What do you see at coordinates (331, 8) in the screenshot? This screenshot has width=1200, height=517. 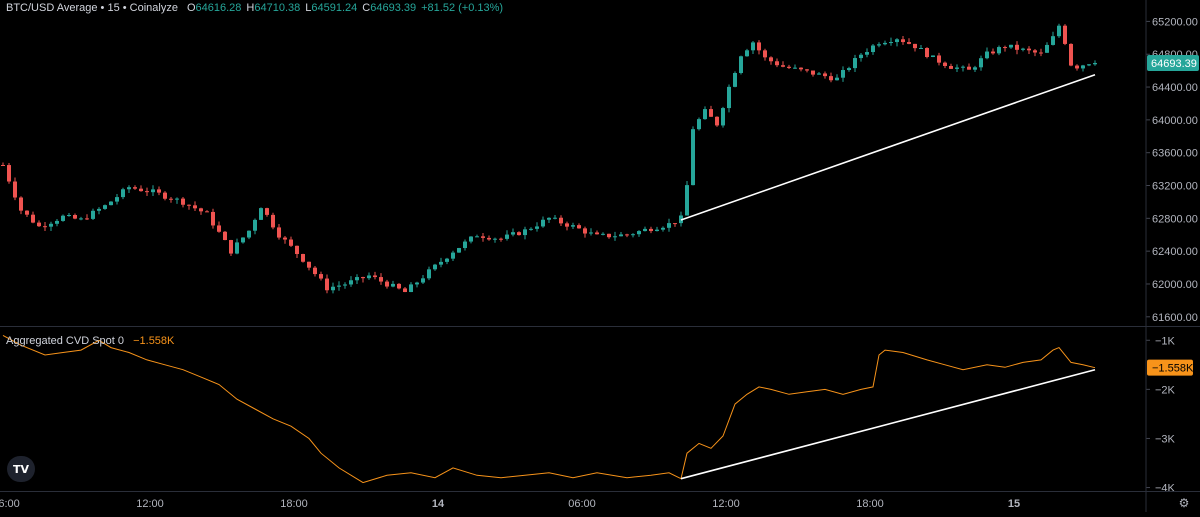 I see `low-value: L64591.24` at bounding box center [331, 8].